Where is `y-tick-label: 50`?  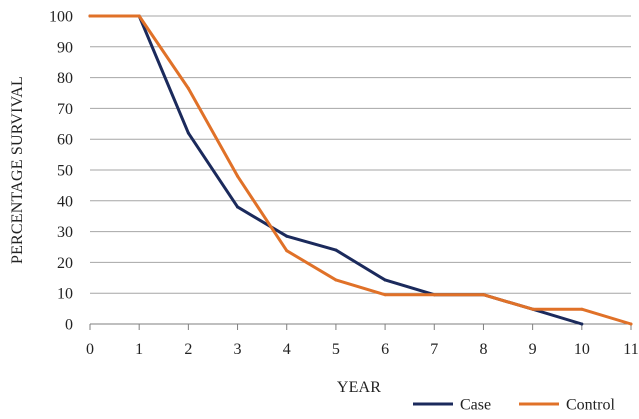 y-tick-label: 50 is located at coordinates (65, 171).